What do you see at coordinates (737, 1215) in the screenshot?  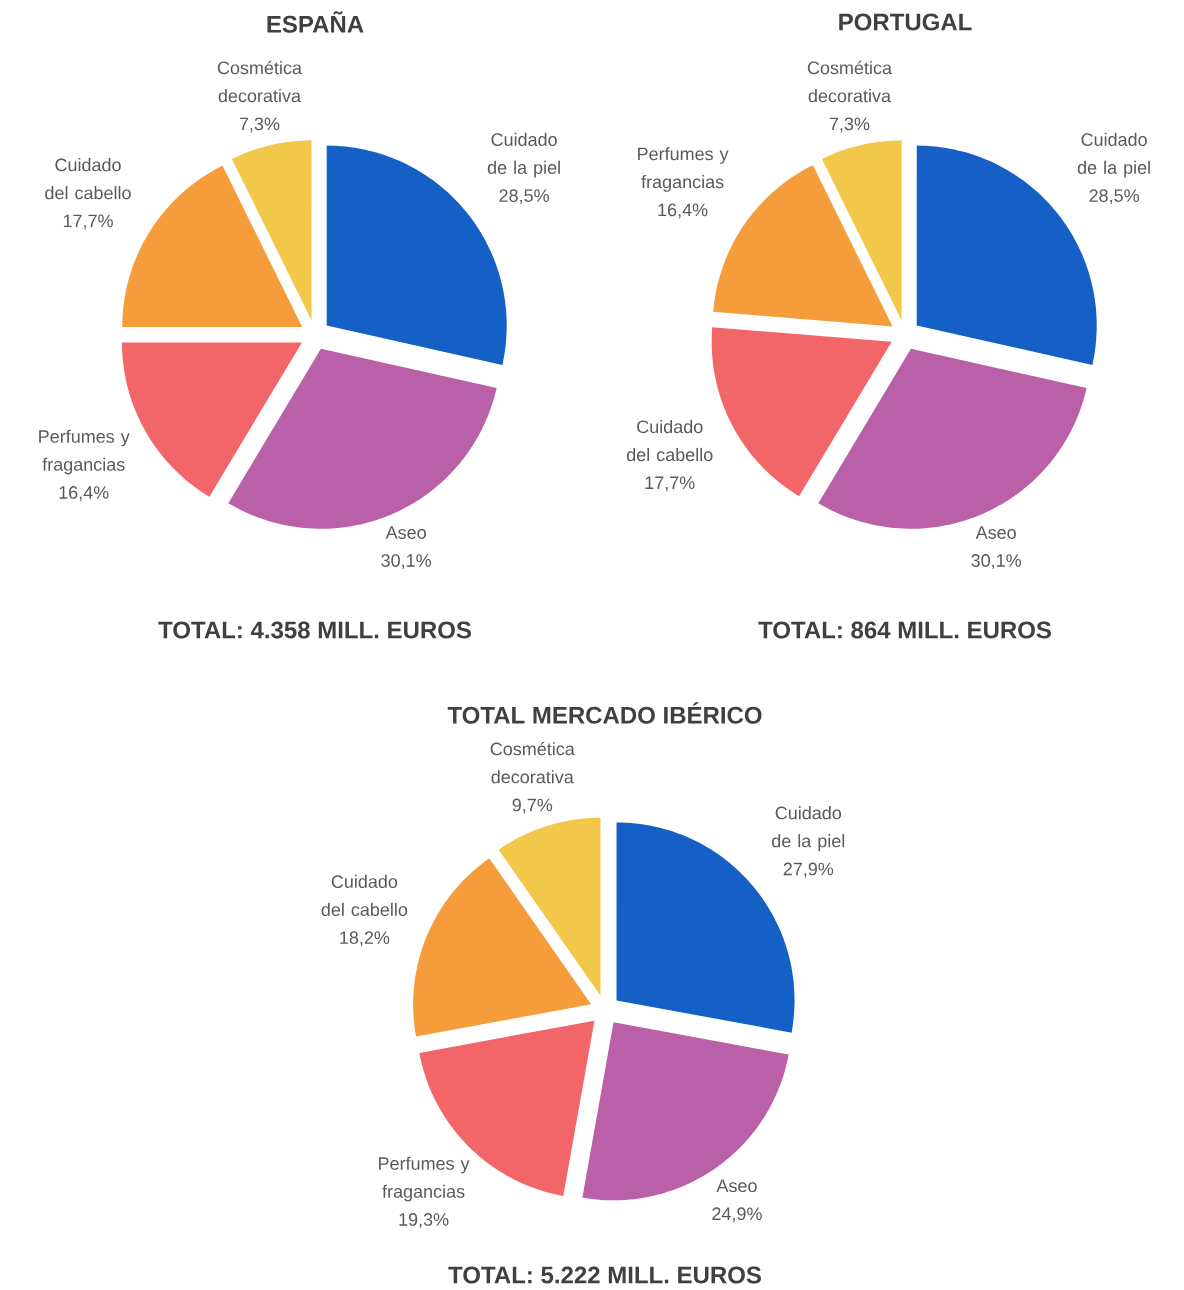 I see `data-label: 24,9%` at bounding box center [737, 1215].